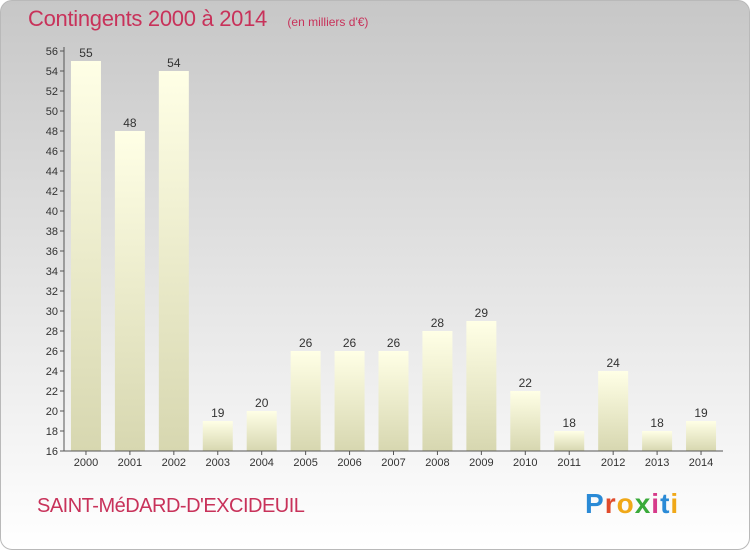 This screenshot has width=750, height=550. What do you see at coordinates (665, 503) in the screenshot?
I see `brand-letter: t` at bounding box center [665, 503].